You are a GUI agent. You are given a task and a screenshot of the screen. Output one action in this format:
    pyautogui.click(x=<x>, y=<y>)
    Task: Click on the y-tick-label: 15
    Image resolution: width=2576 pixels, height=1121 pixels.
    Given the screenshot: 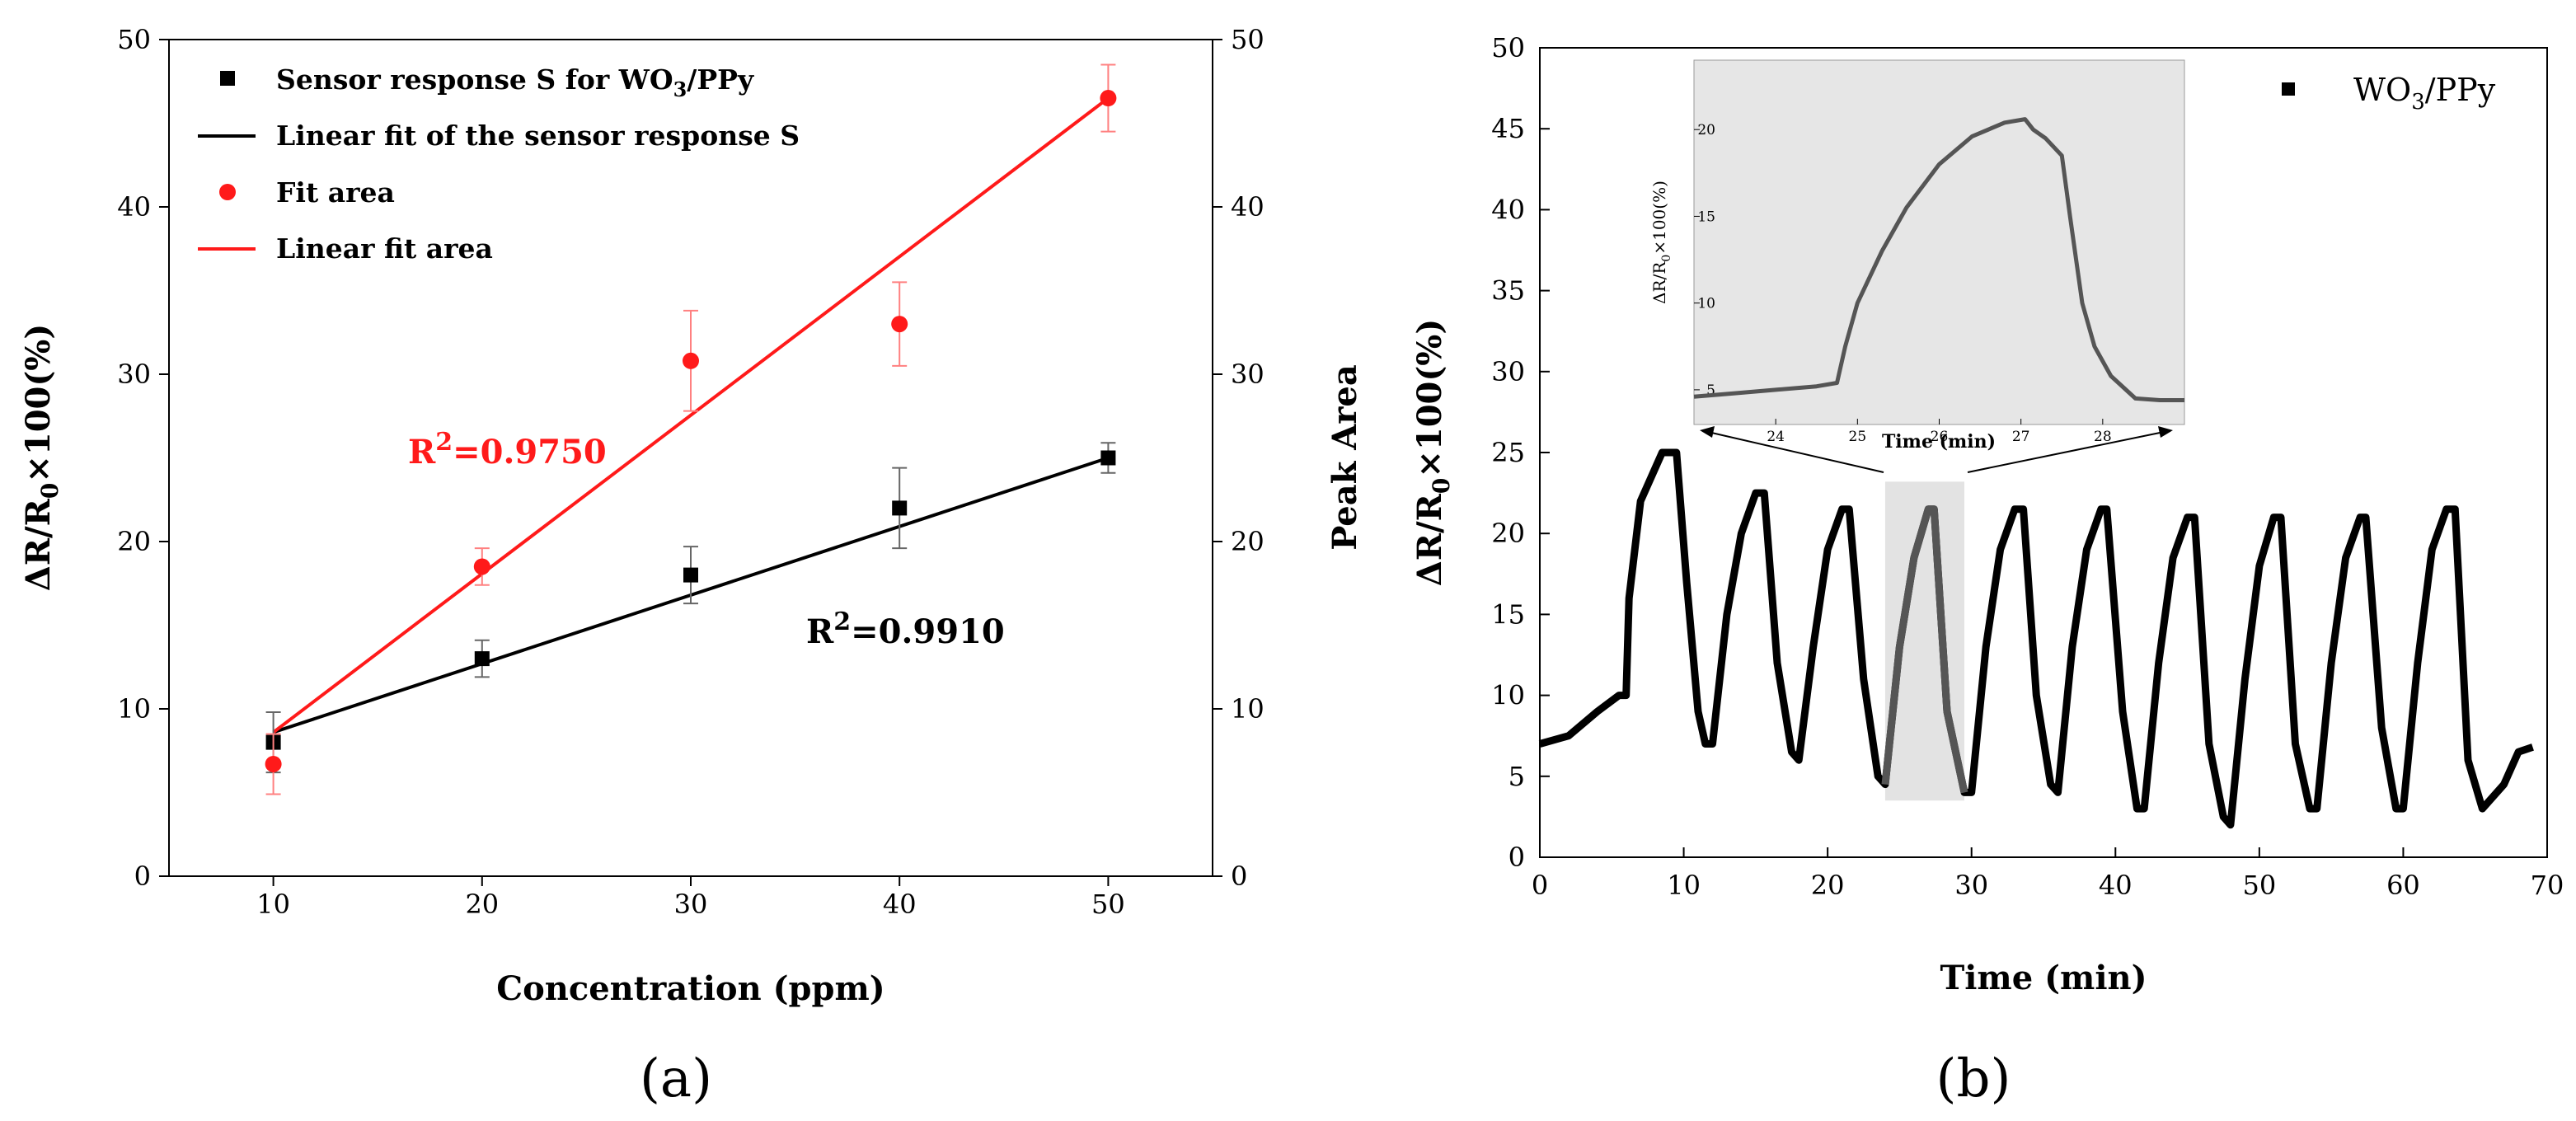 What is the action you would take?
    pyautogui.click(x=1508, y=614)
    